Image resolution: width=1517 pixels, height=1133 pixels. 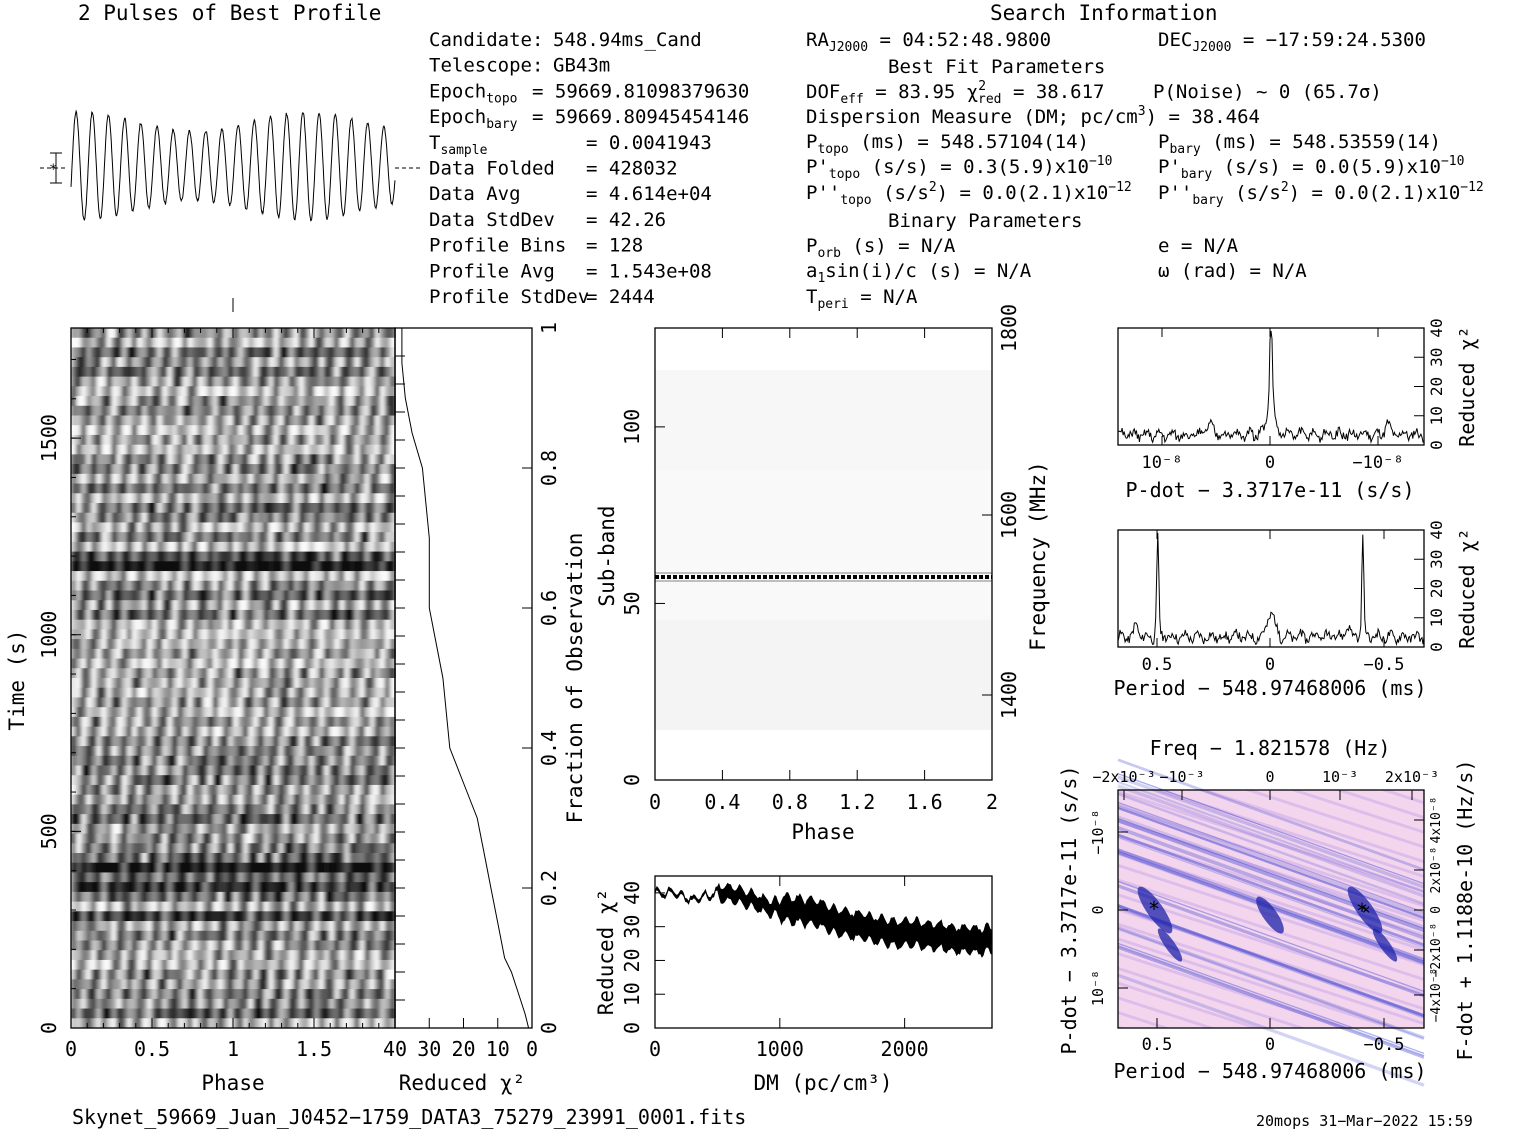 What do you see at coordinates (823, 920) in the screenshot?
I see `dm-chi2-band` at bounding box center [823, 920].